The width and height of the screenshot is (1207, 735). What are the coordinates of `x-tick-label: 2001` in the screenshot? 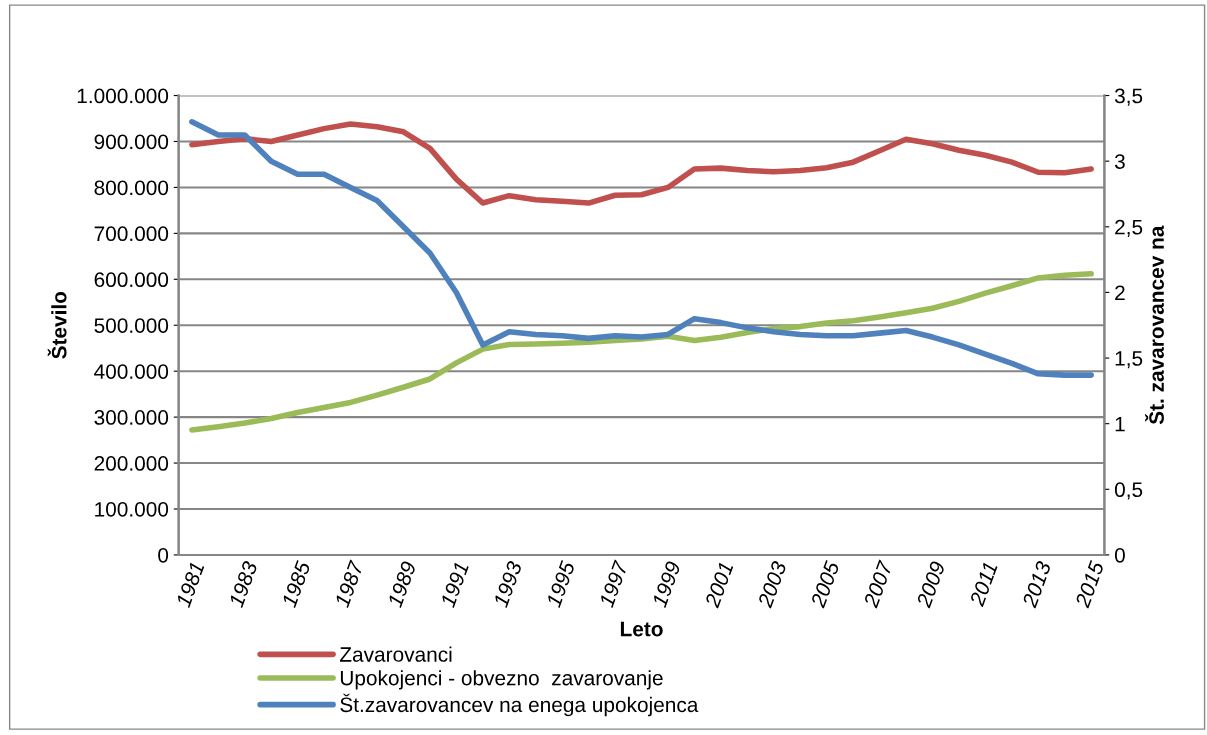 It's located at (719, 585).